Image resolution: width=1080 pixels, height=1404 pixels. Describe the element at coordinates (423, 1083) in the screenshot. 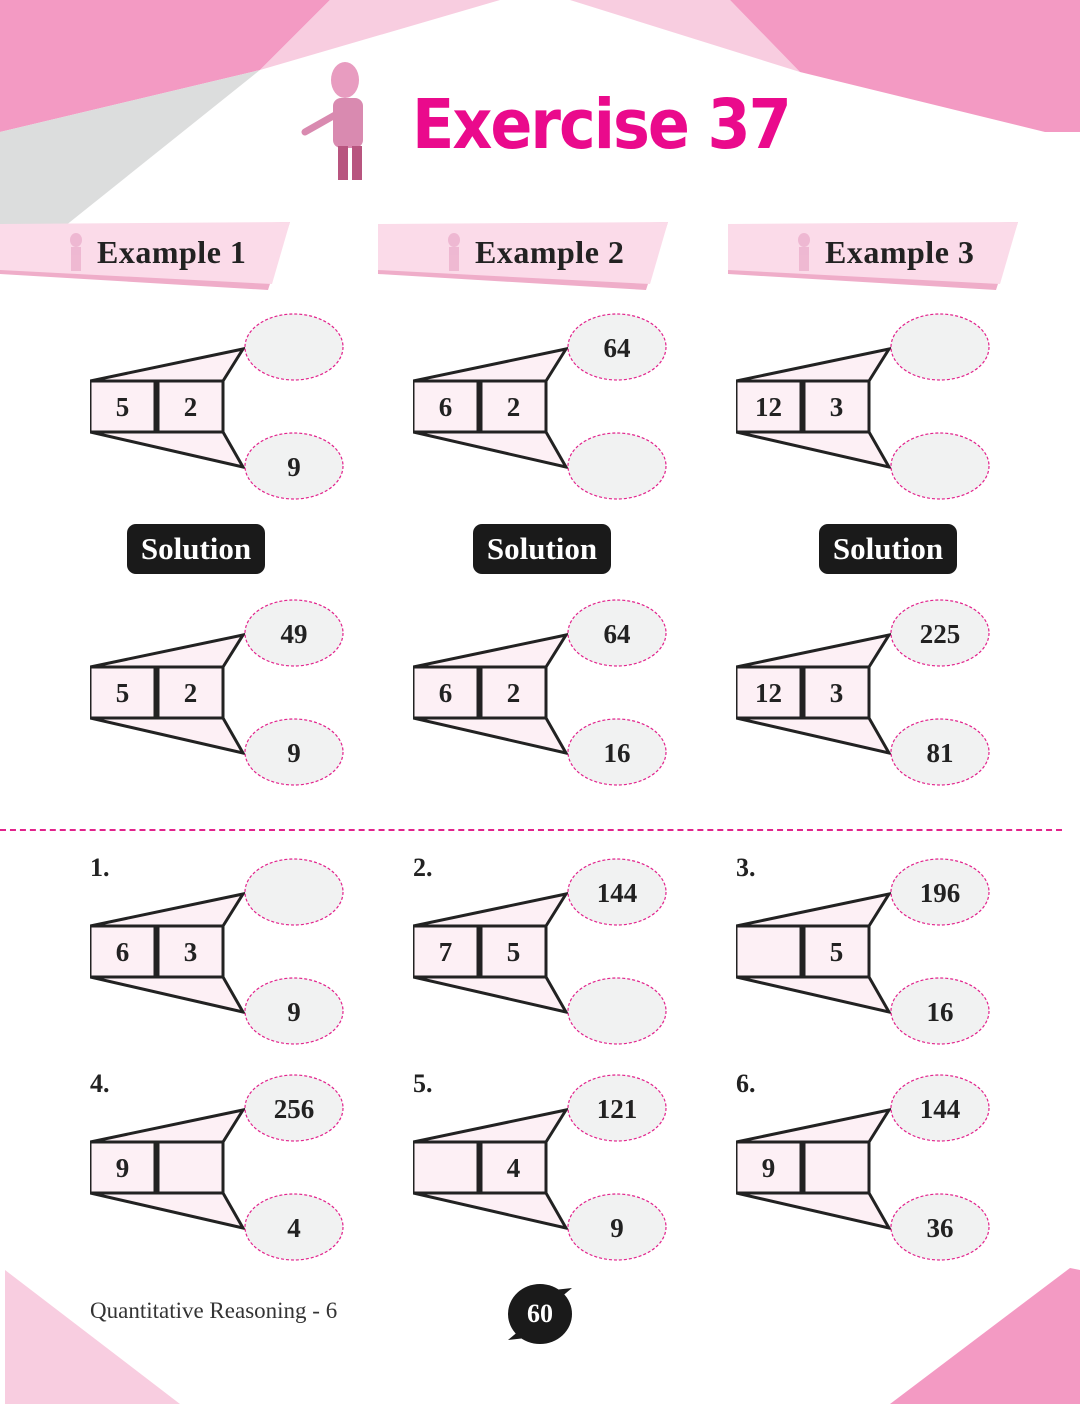

I see `question-number: 5.` at that location.